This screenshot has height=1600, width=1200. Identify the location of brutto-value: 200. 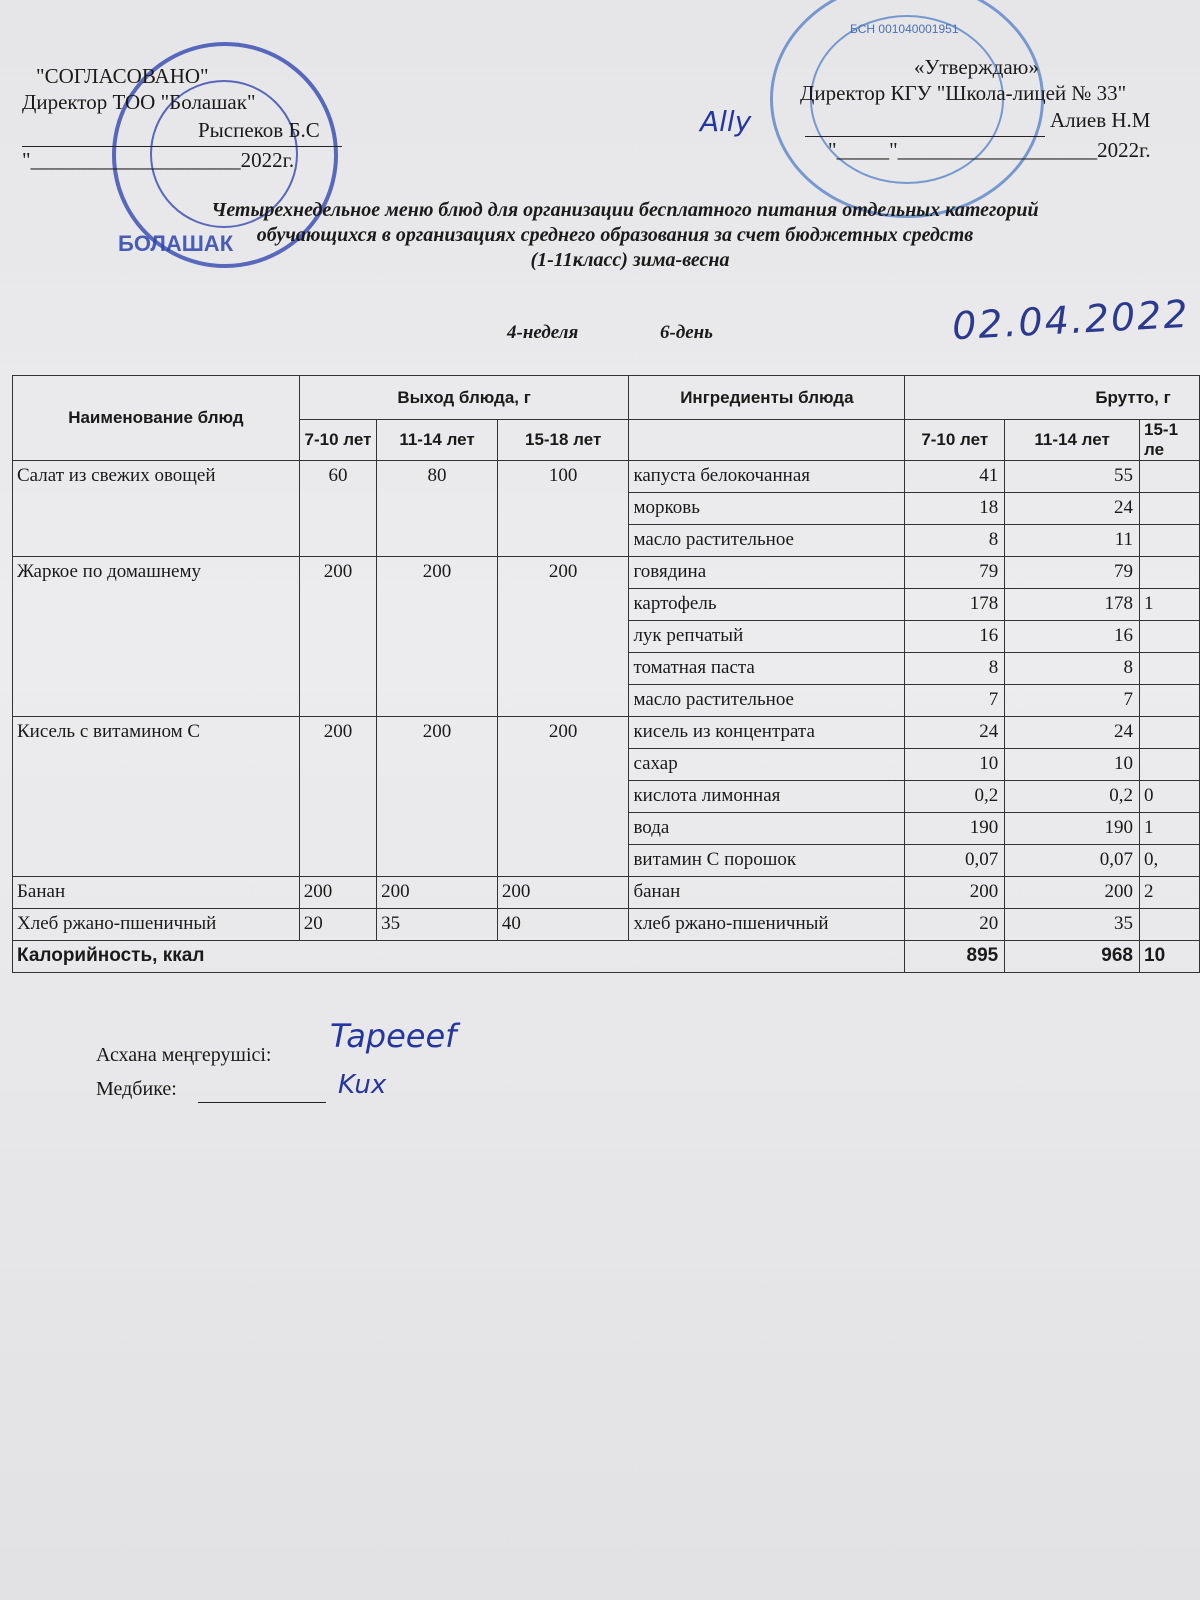
(1072, 892).